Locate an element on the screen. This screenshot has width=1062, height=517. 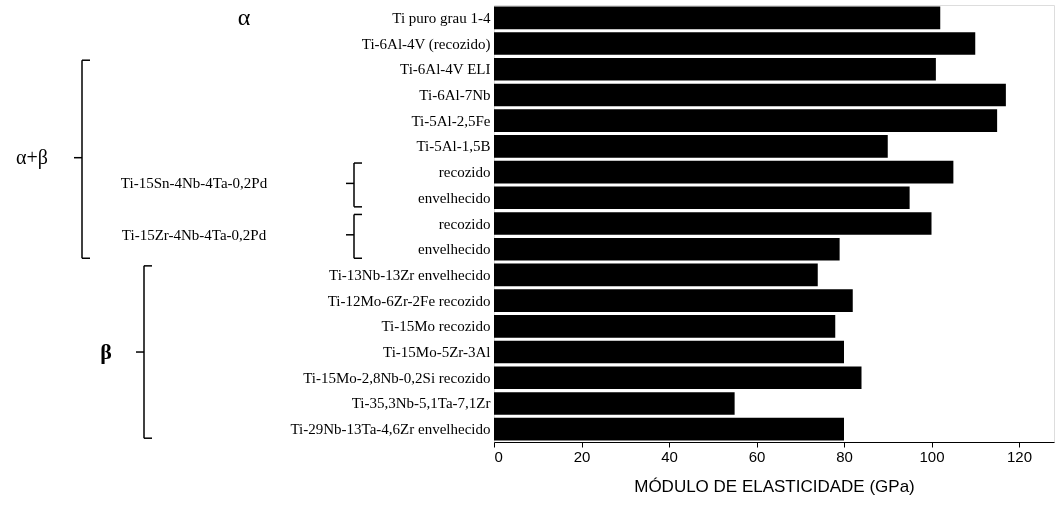
y-tick-label: Ti-15Mo-5Zr-3Al is located at coordinates (437, 352).